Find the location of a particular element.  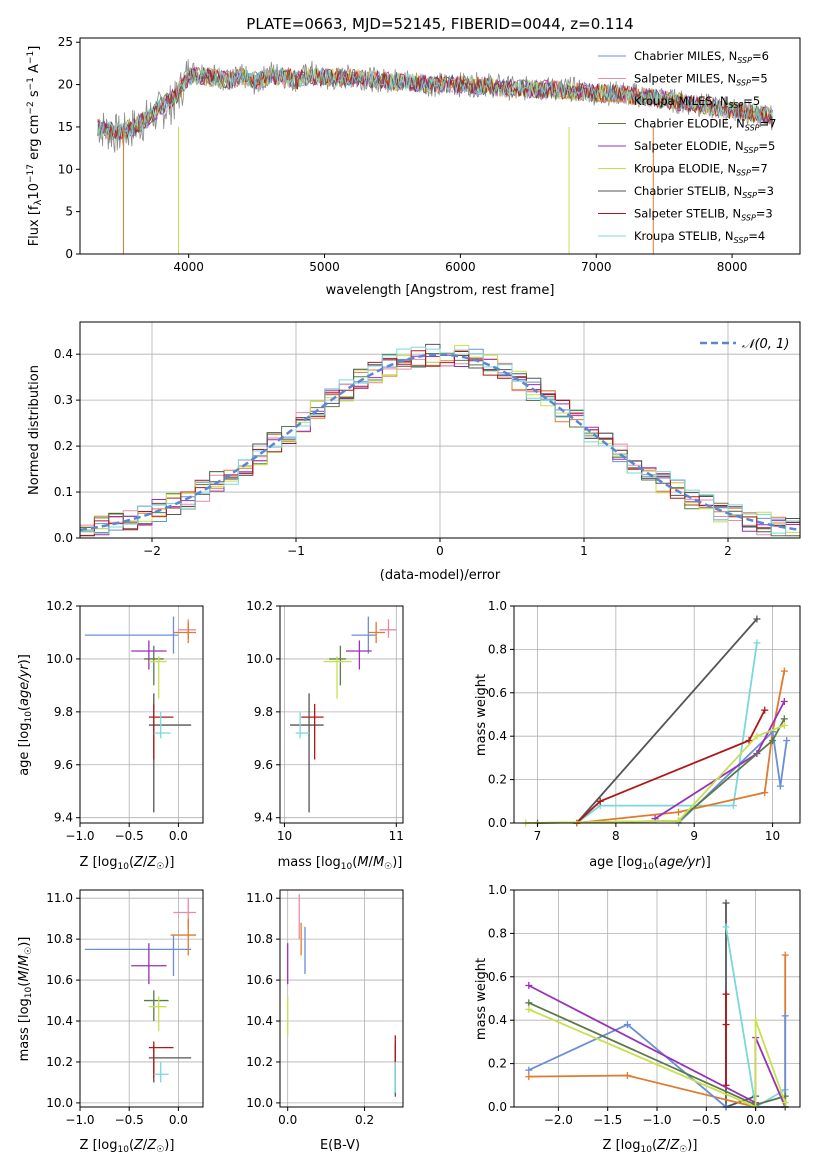

age-vs-mass-panel: 10 11 9.4 9.6 9.8 10.0 10.2 is located at coordinates (325, 721).